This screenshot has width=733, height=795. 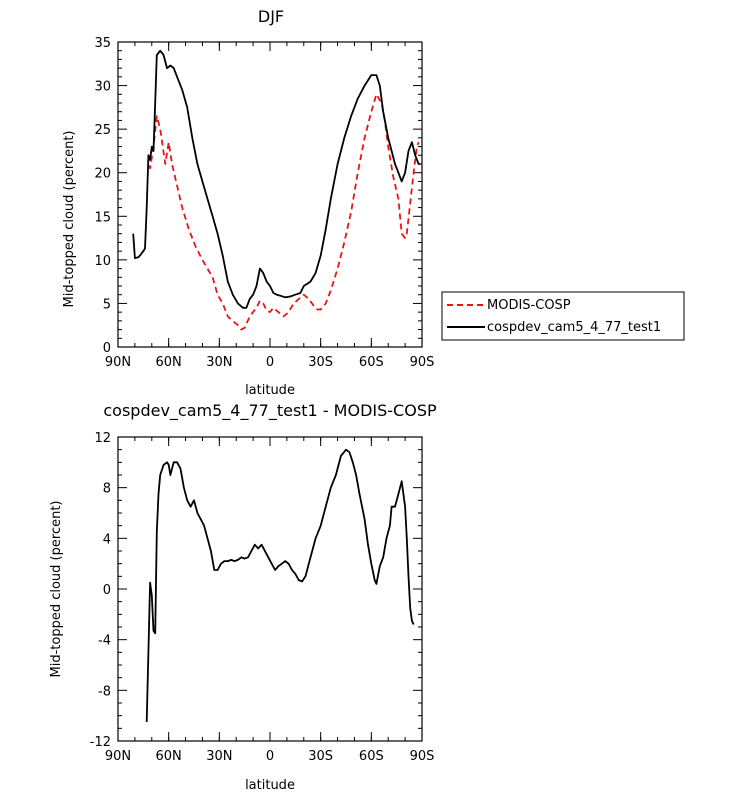 I want to click on series-line-cospdev, so click(x=276, y=179).